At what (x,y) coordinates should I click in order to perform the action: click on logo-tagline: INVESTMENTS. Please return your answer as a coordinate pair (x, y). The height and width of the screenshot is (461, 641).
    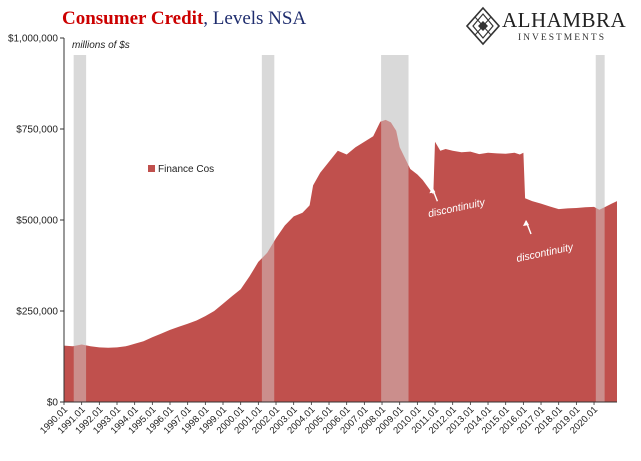
    Looking at the image, I should click on (562, 38).